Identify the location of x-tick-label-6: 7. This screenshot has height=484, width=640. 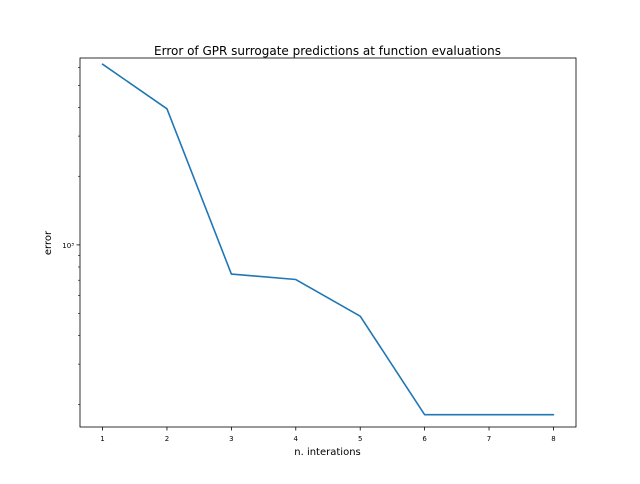
(489, 439).